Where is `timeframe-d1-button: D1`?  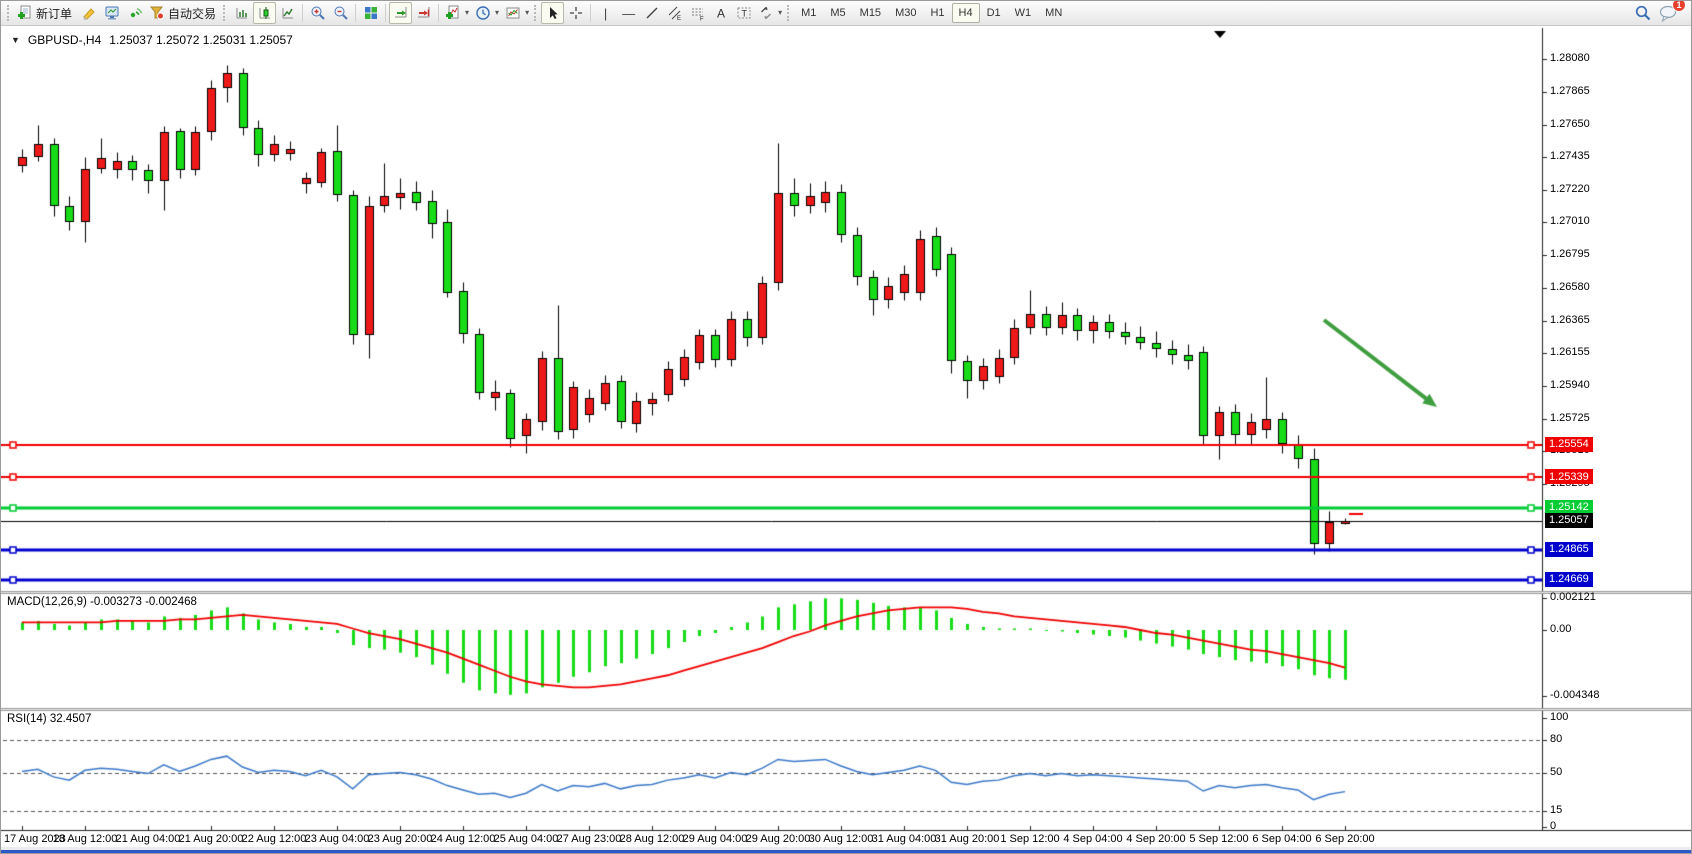
timeframe-d1-button: D1 is located at coordinates (993, 13).